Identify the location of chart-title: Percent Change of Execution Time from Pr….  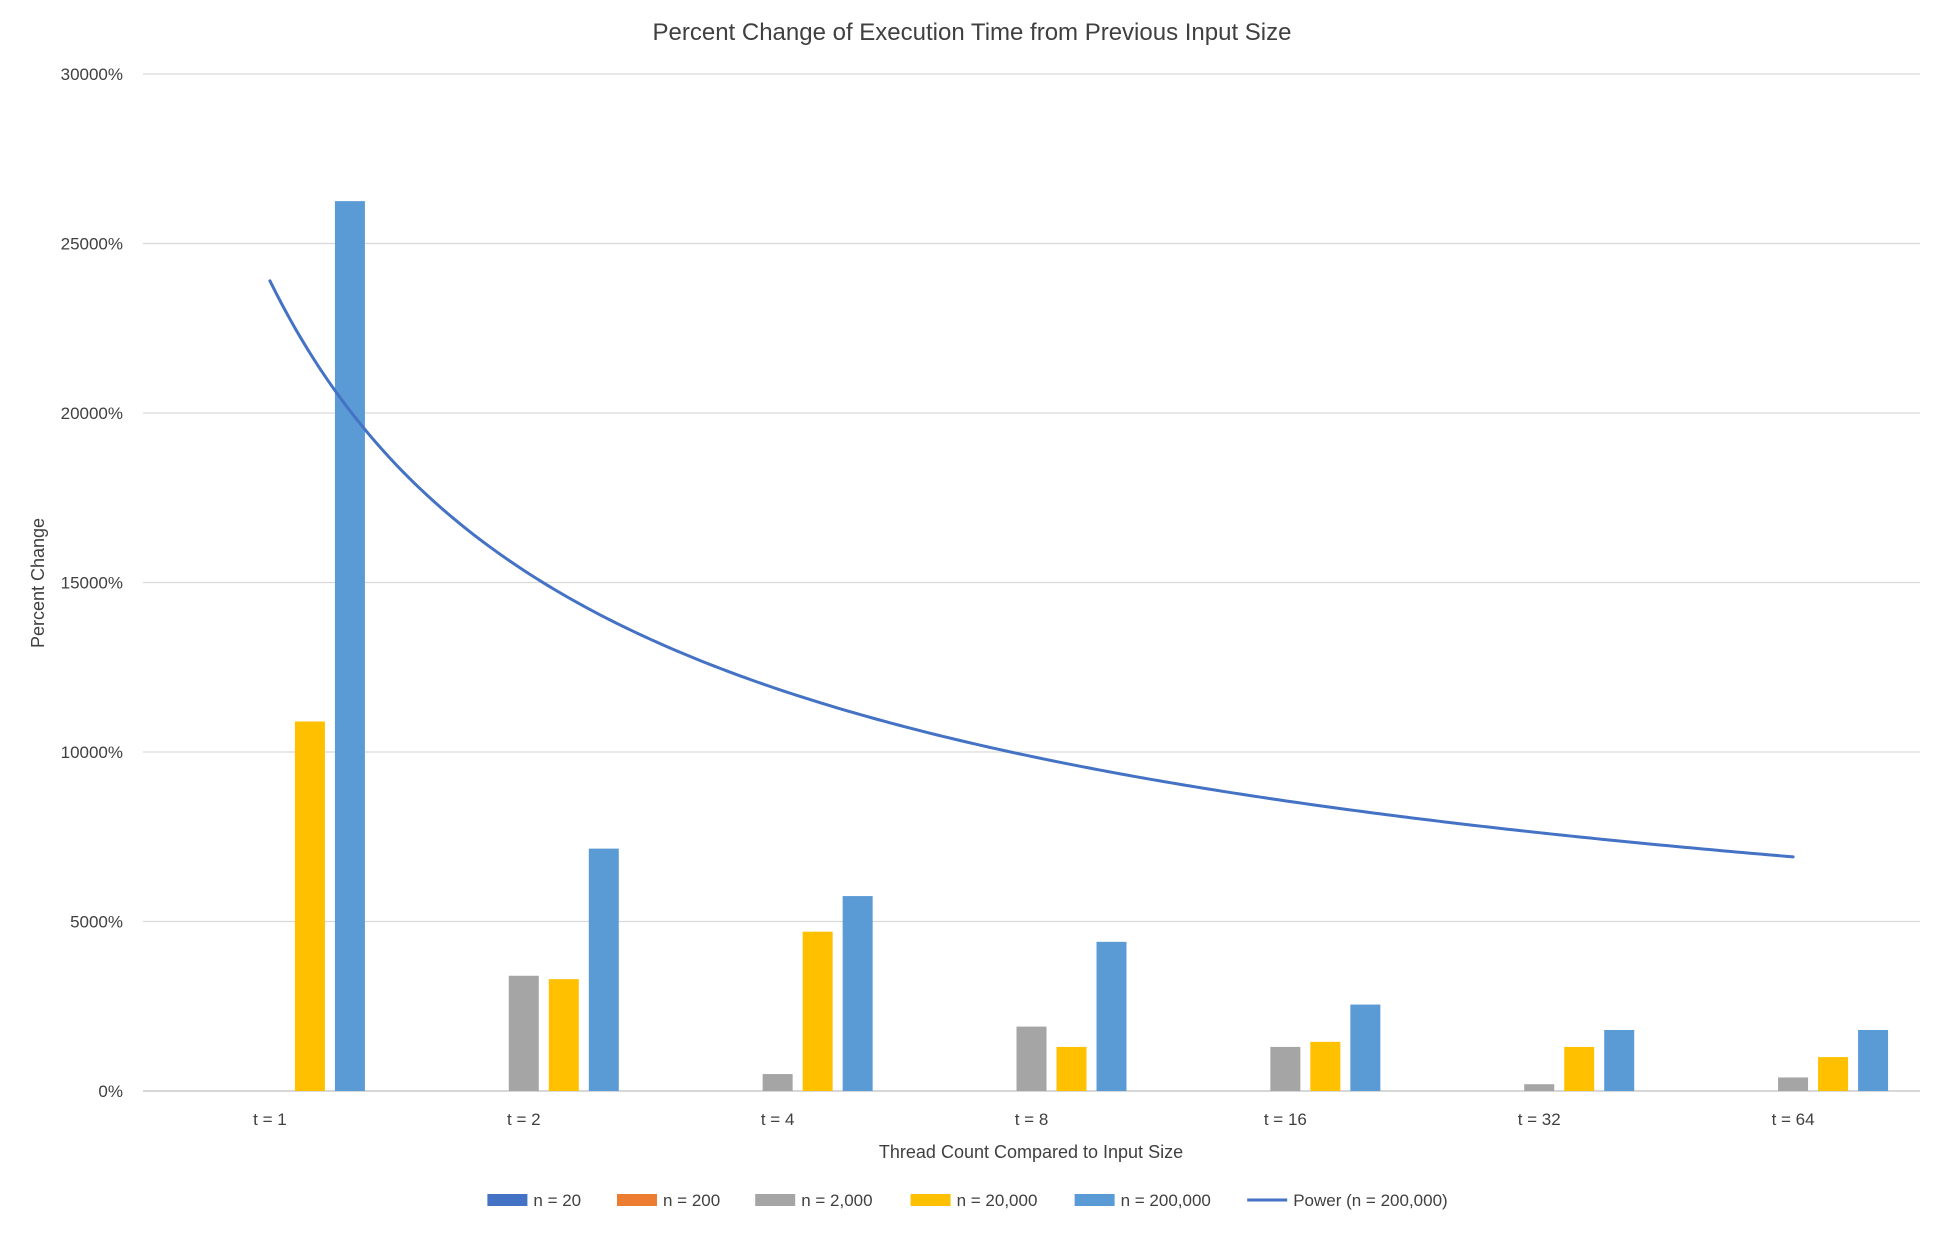
(972, 32).